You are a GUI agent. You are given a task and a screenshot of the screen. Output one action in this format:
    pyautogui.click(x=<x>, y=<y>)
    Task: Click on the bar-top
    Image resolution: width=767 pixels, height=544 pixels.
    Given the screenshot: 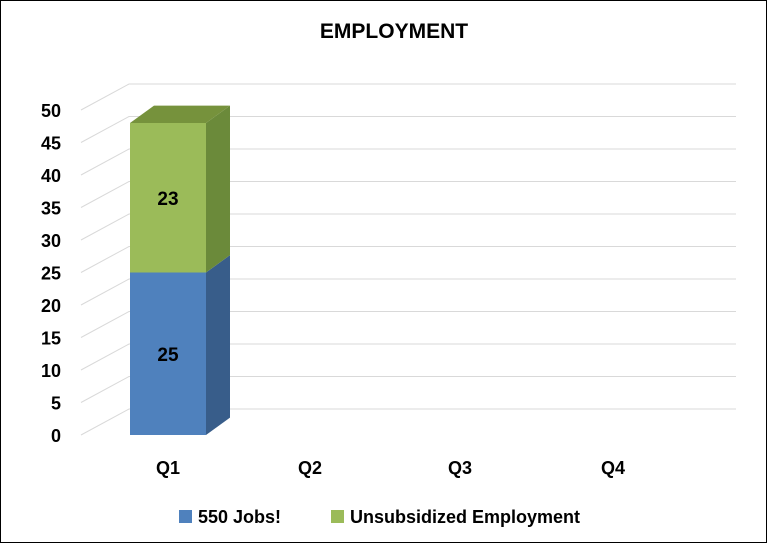 What is the action you would take?
    pyautogui.click(x=180, y=114)
    